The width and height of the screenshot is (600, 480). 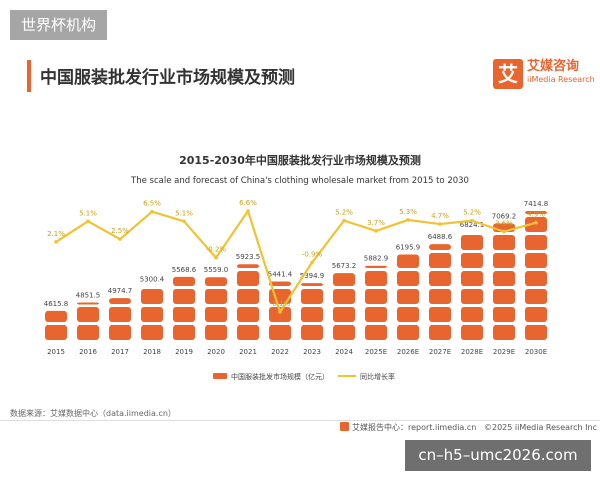 I want to click on x-tick-label: 2025E, so click(x=376, y=352).